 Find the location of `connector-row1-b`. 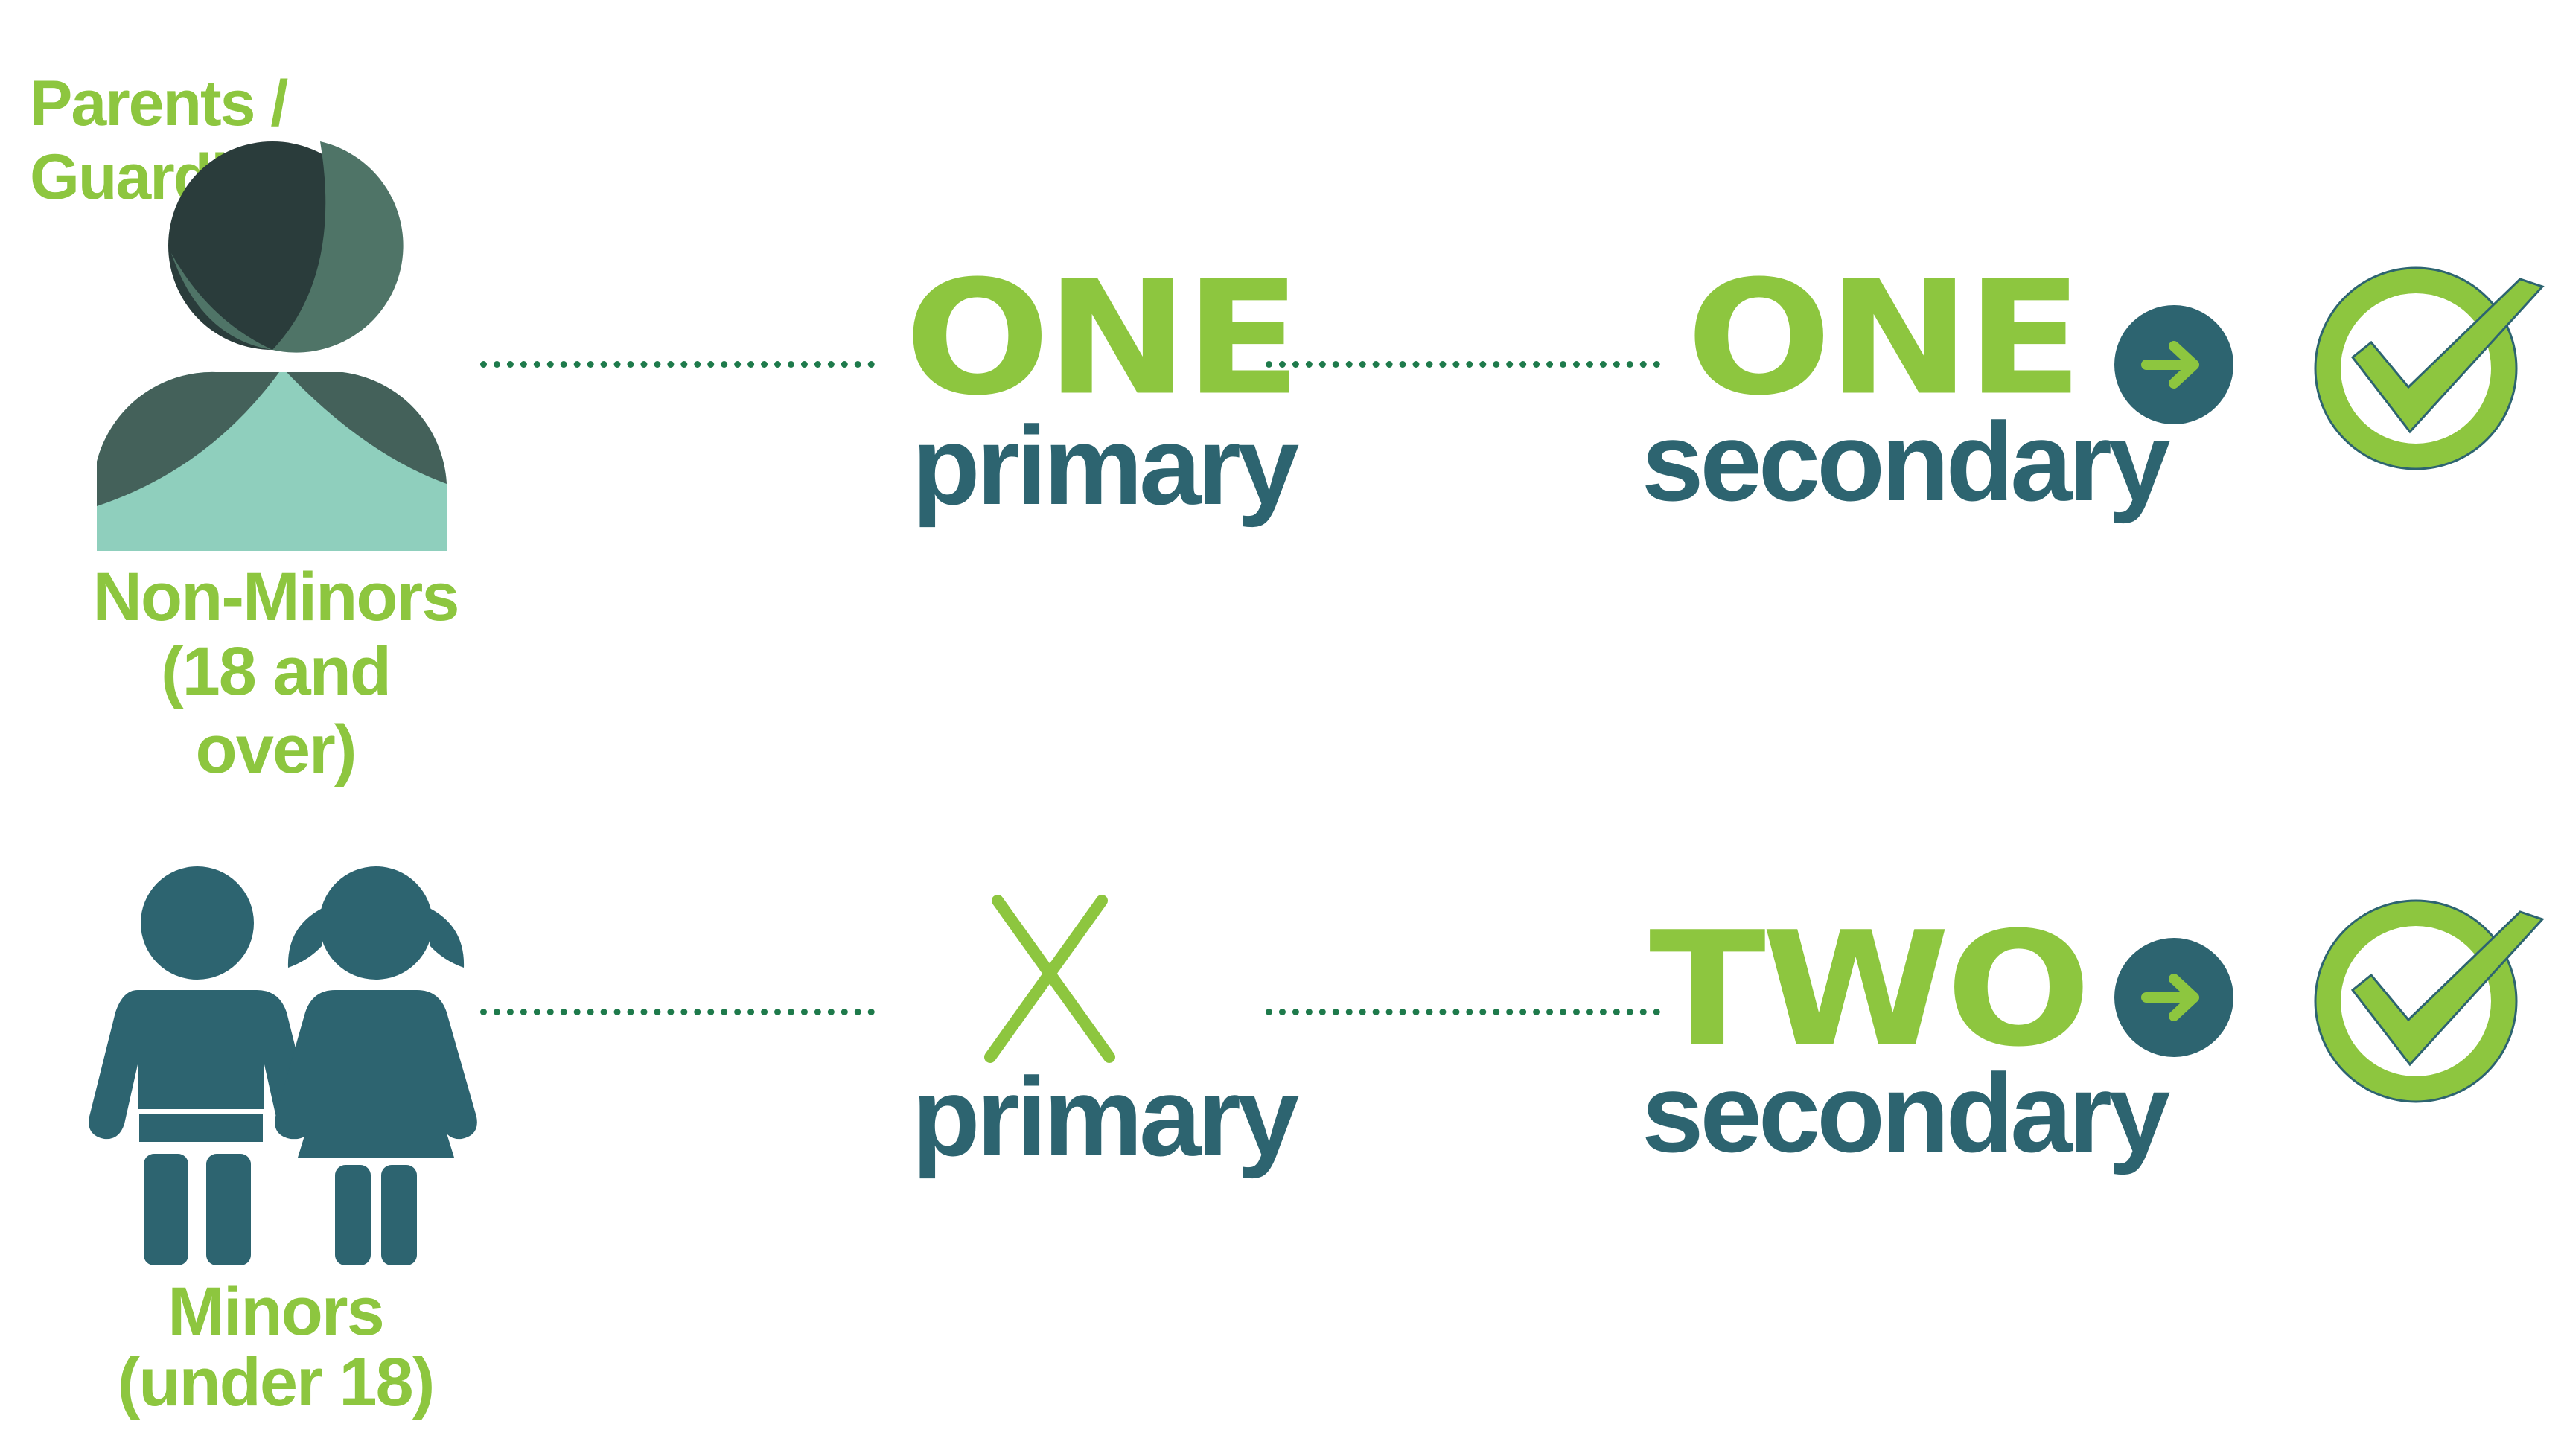

connector-row1-b is located at coordinates (1463, 364).